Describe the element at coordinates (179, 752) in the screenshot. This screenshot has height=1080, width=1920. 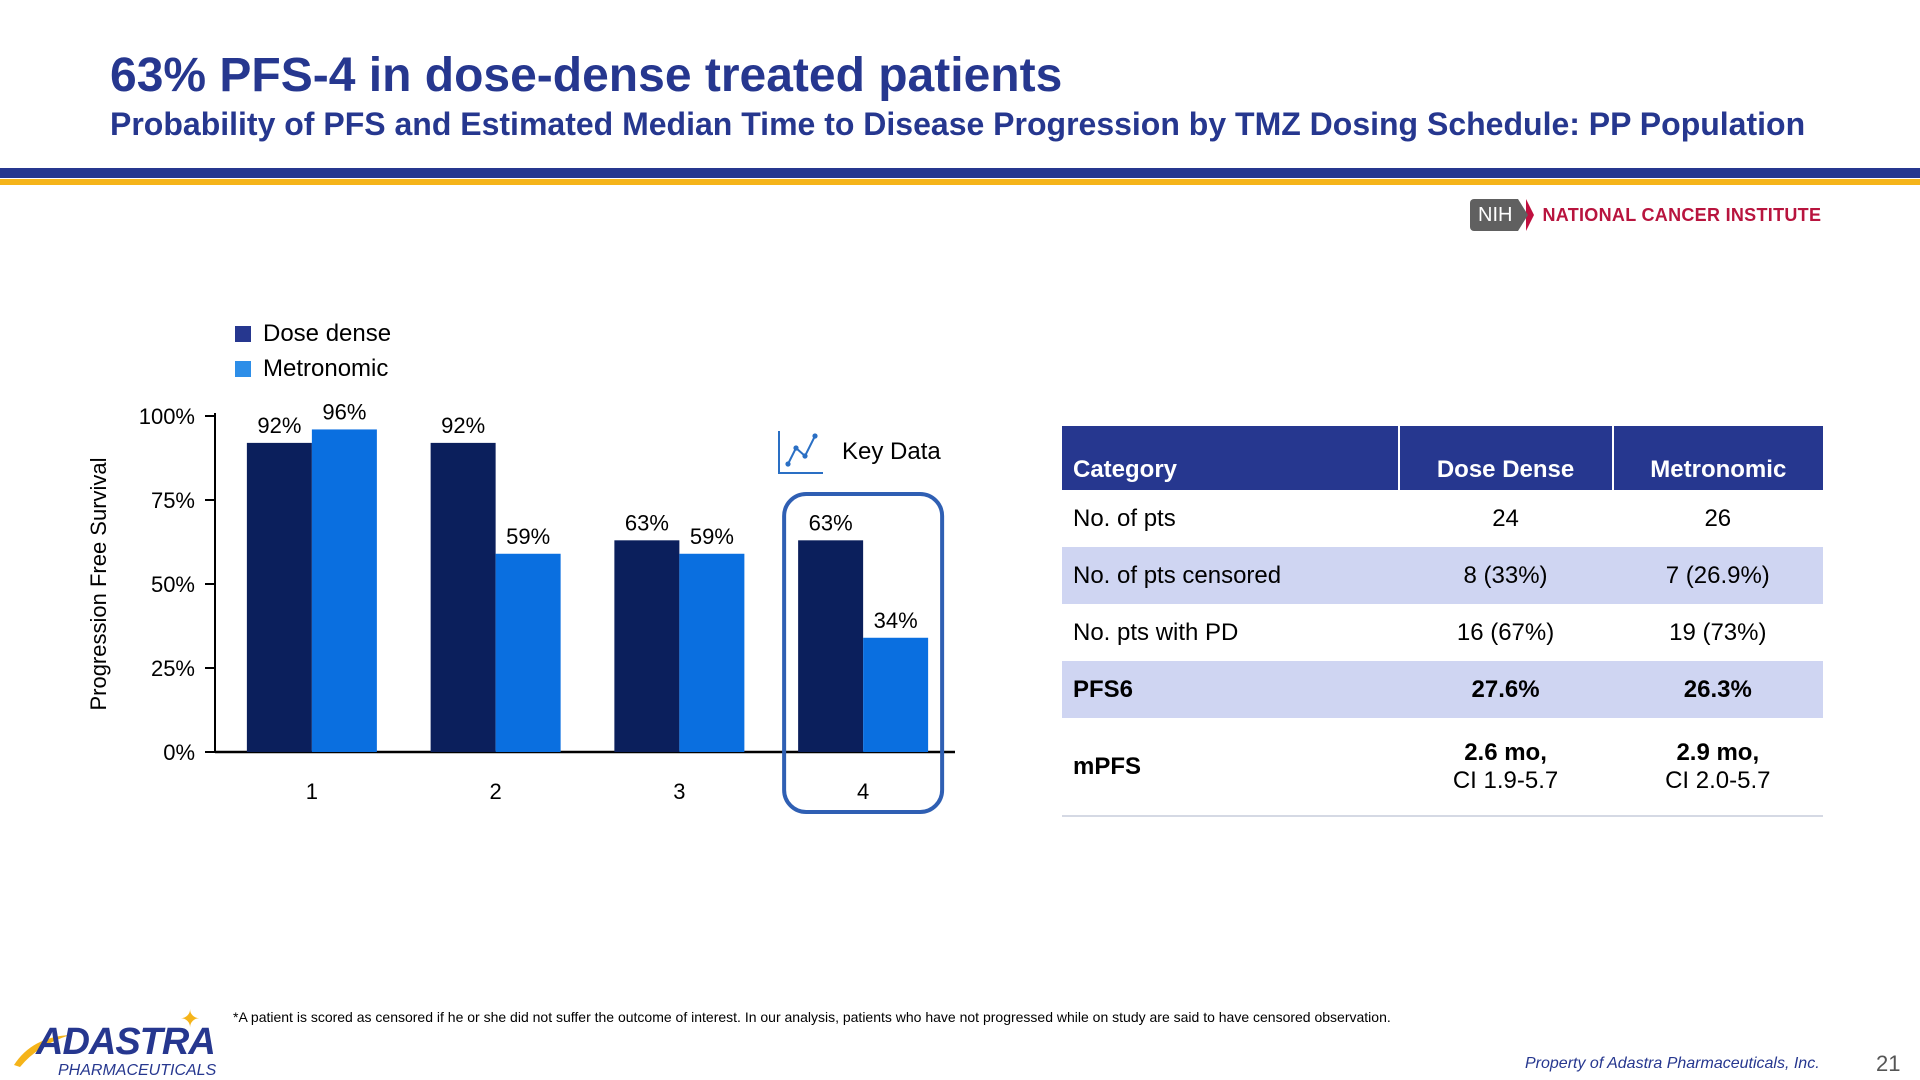
I see `y-tick-label: 0%` at that location.